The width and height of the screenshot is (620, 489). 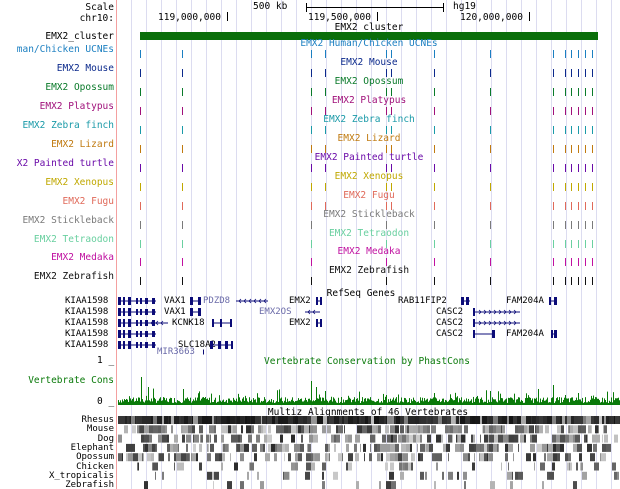 What do you see at coordinates (450, 312) in the screenshot?
I see `gene-label-casc2-1: CASC2` at bounding box center [450, 312].